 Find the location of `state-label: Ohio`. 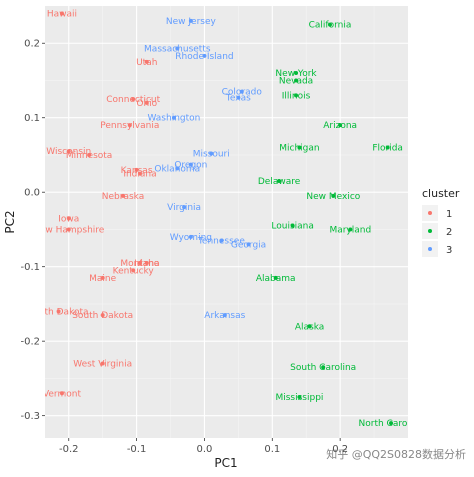

state-label: Ohio is located at coordinates (146, 104).